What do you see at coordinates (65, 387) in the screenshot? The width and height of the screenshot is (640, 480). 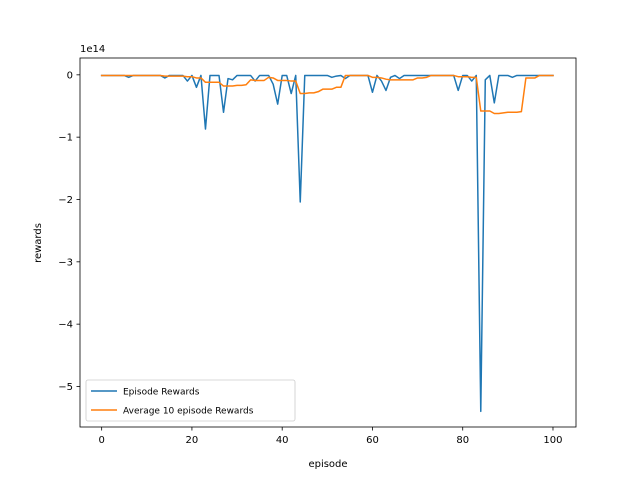 I see `y-tick-label: −5` at bounding box center [65, 387].